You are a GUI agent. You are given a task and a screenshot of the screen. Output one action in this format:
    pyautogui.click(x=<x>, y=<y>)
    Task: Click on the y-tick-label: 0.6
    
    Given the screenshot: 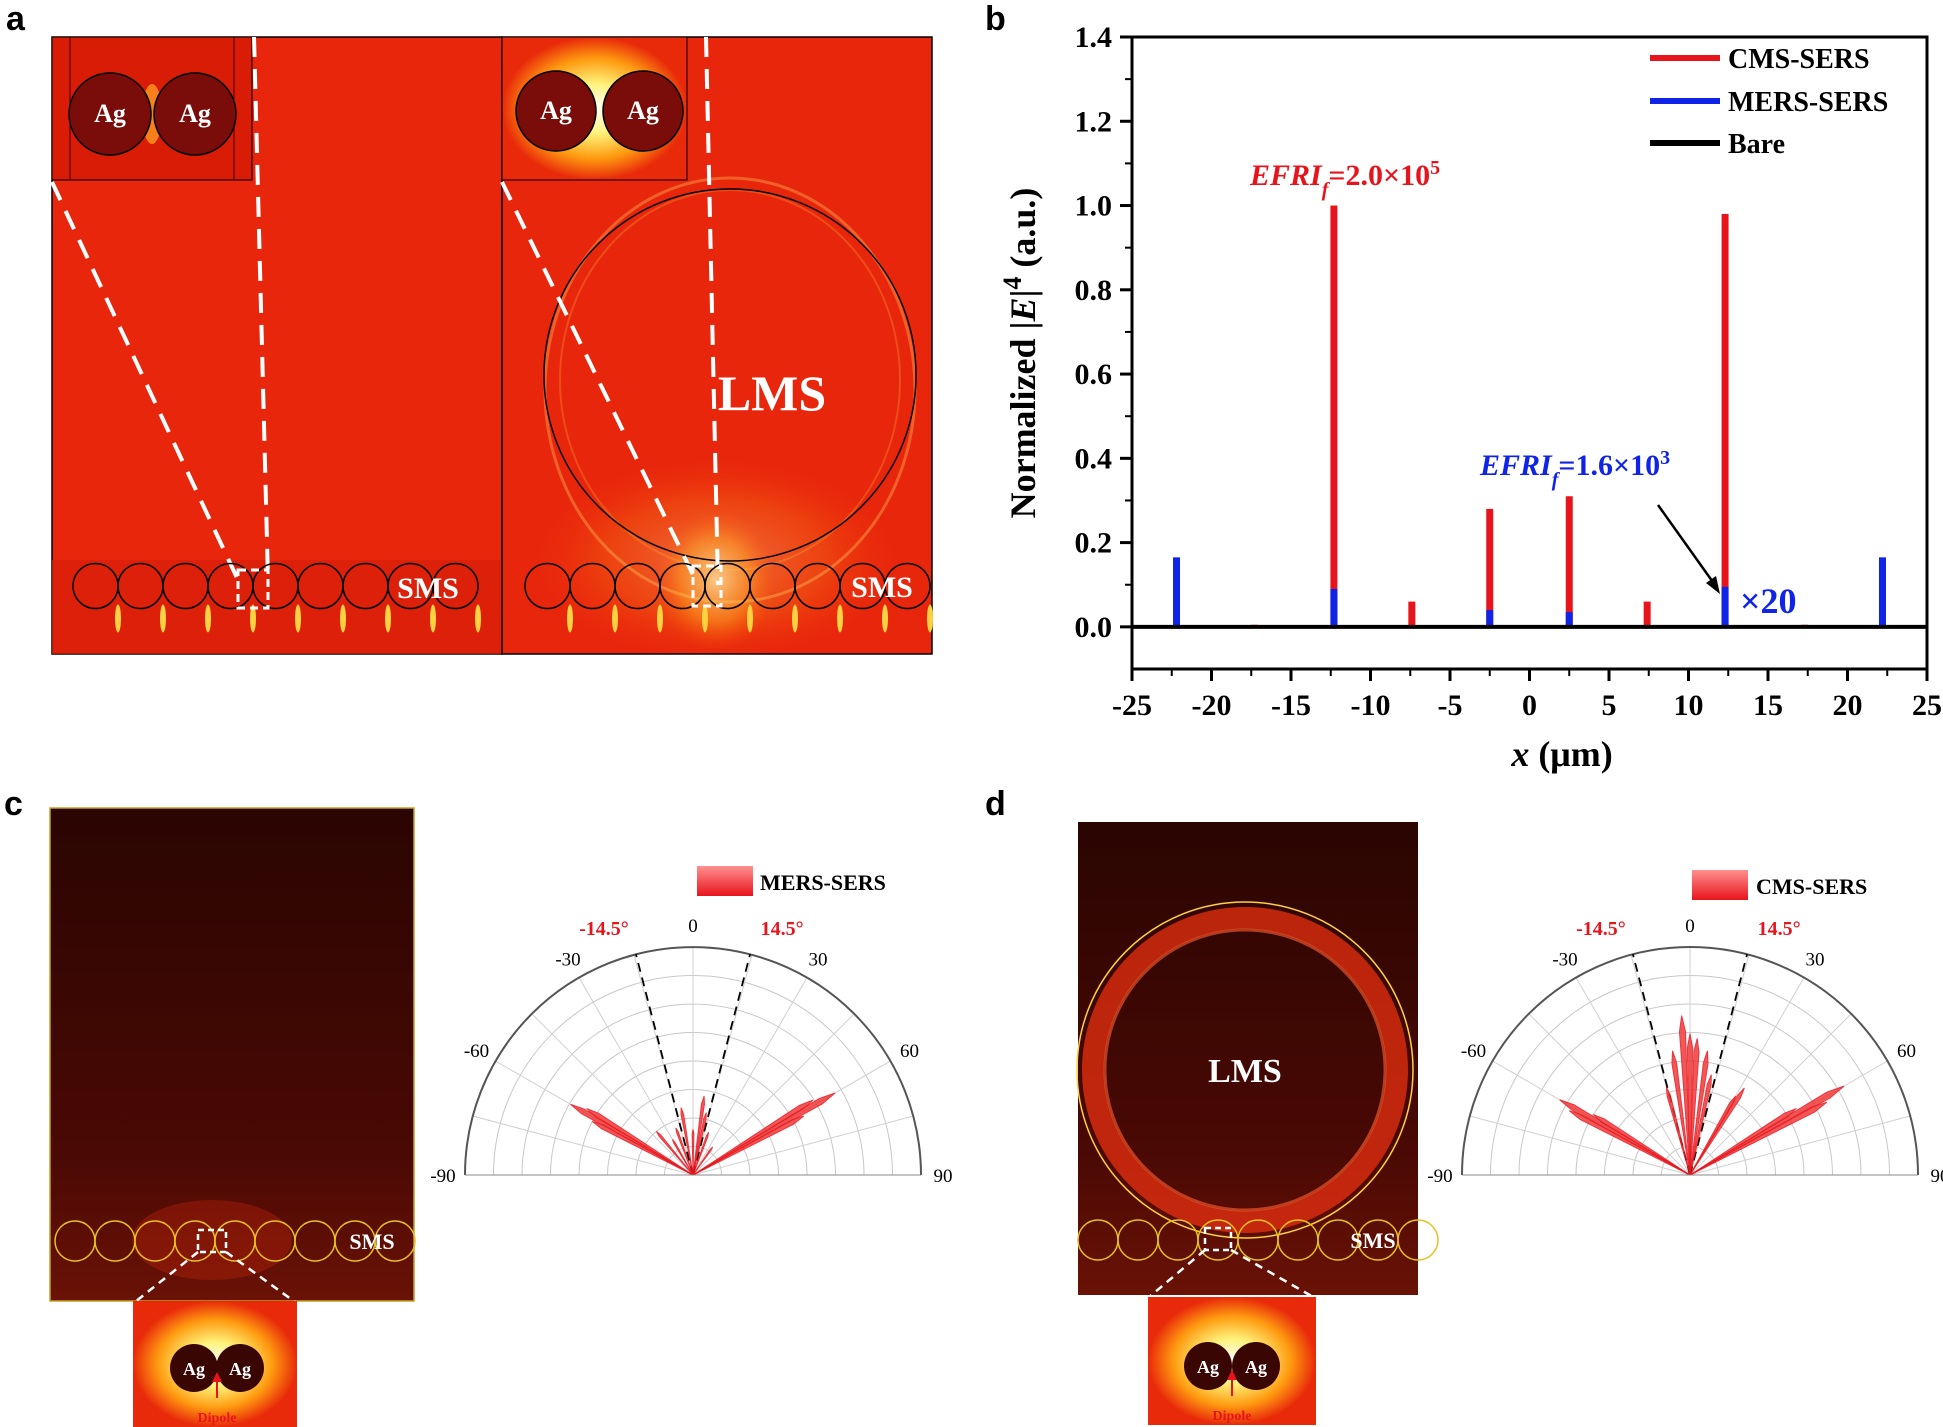 What is the action you would take?
    pyautogui.click(x=1094, y=374)
    